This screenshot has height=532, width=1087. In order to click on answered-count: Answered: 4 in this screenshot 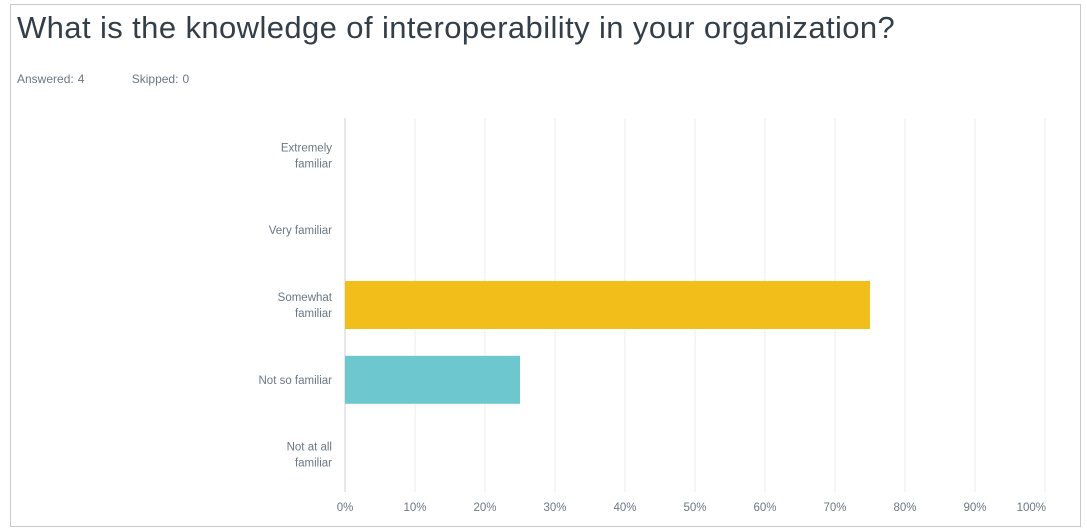, I will do `click(61, 79)`.